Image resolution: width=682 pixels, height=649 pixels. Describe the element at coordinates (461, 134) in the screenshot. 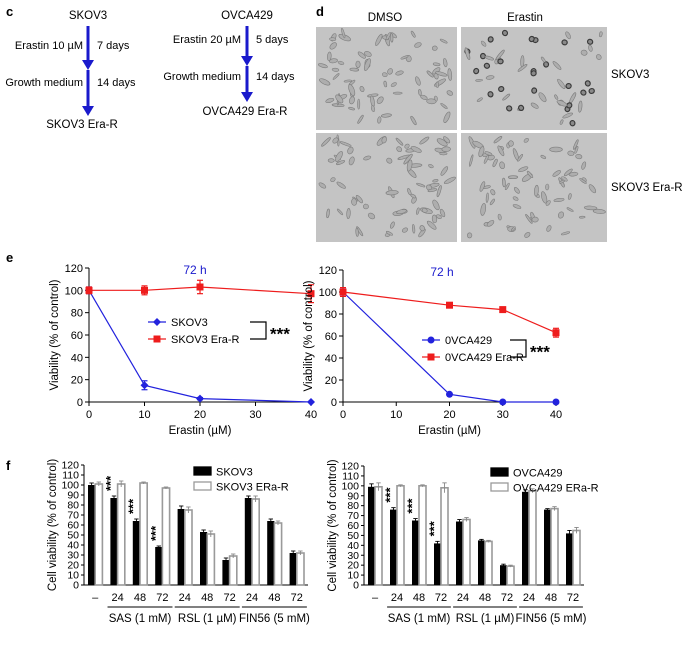

I see `micrograph-grid` at that location.